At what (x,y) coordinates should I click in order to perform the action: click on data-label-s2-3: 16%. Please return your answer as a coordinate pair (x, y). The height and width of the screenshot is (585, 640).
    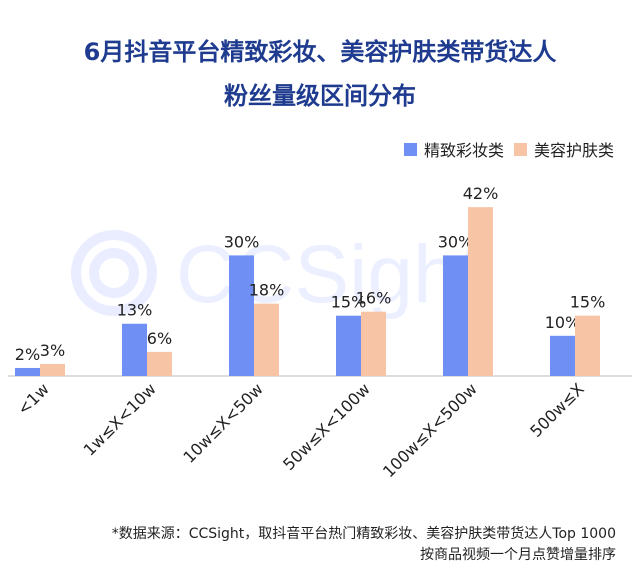
    Looking at the image, I should click on (374, 298).